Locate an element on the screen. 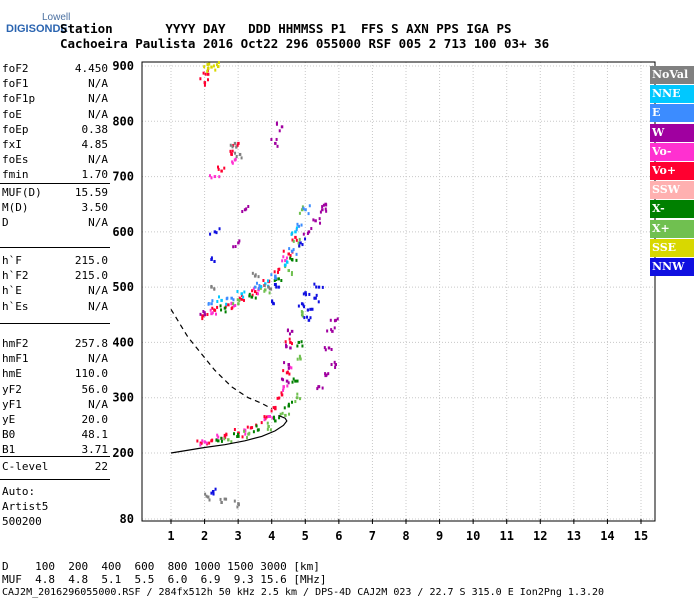 The image size is (700, 600). x-tick-label: 3 is located at coordinates (238, 536).